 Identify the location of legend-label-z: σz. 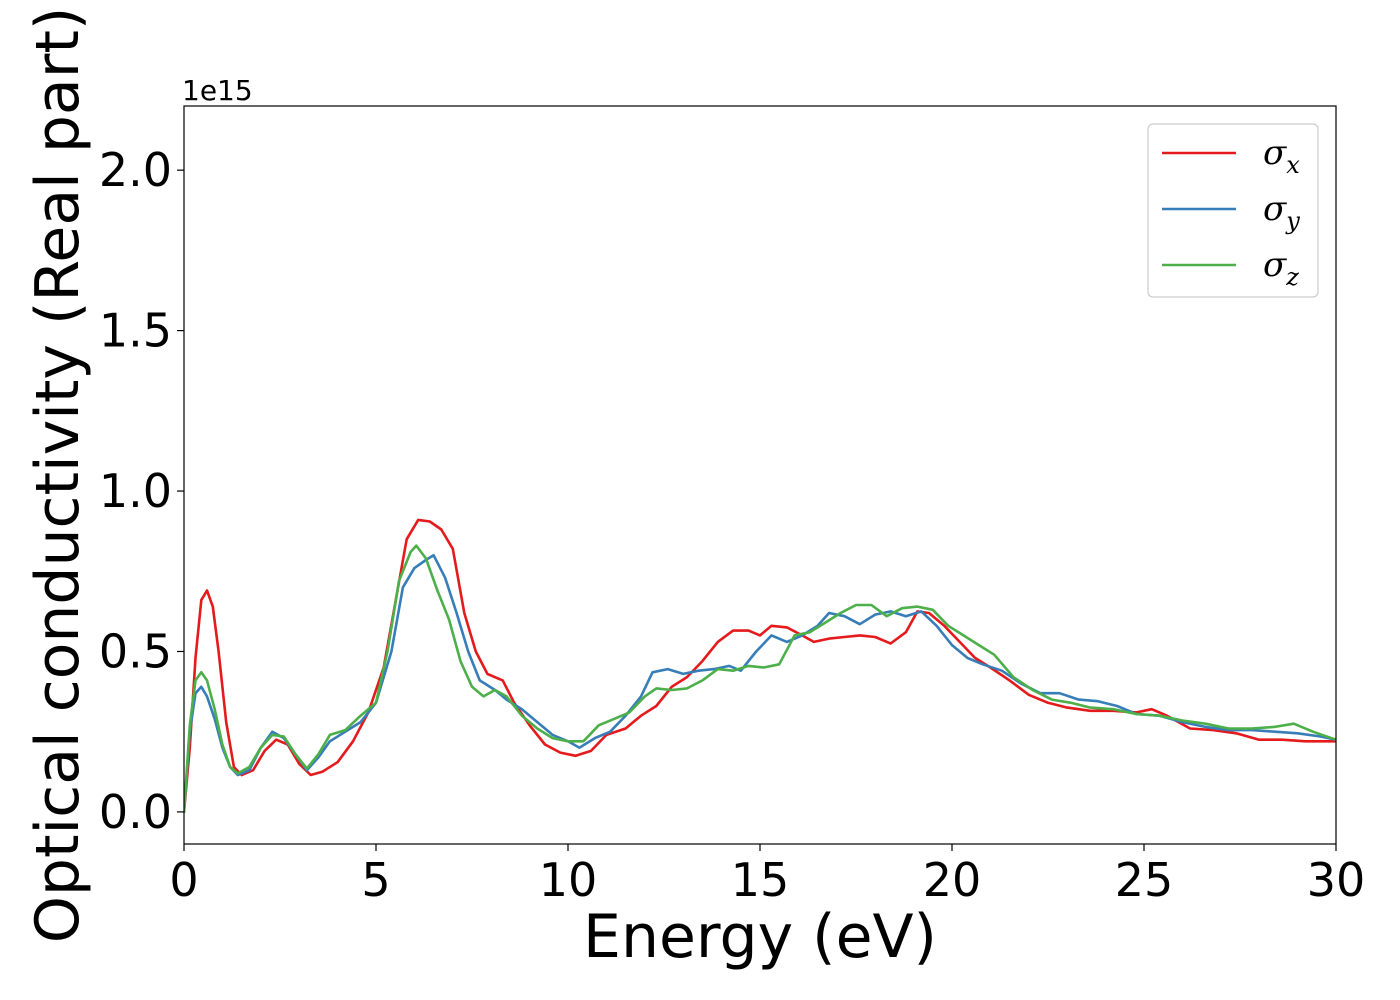
(1281, 268).